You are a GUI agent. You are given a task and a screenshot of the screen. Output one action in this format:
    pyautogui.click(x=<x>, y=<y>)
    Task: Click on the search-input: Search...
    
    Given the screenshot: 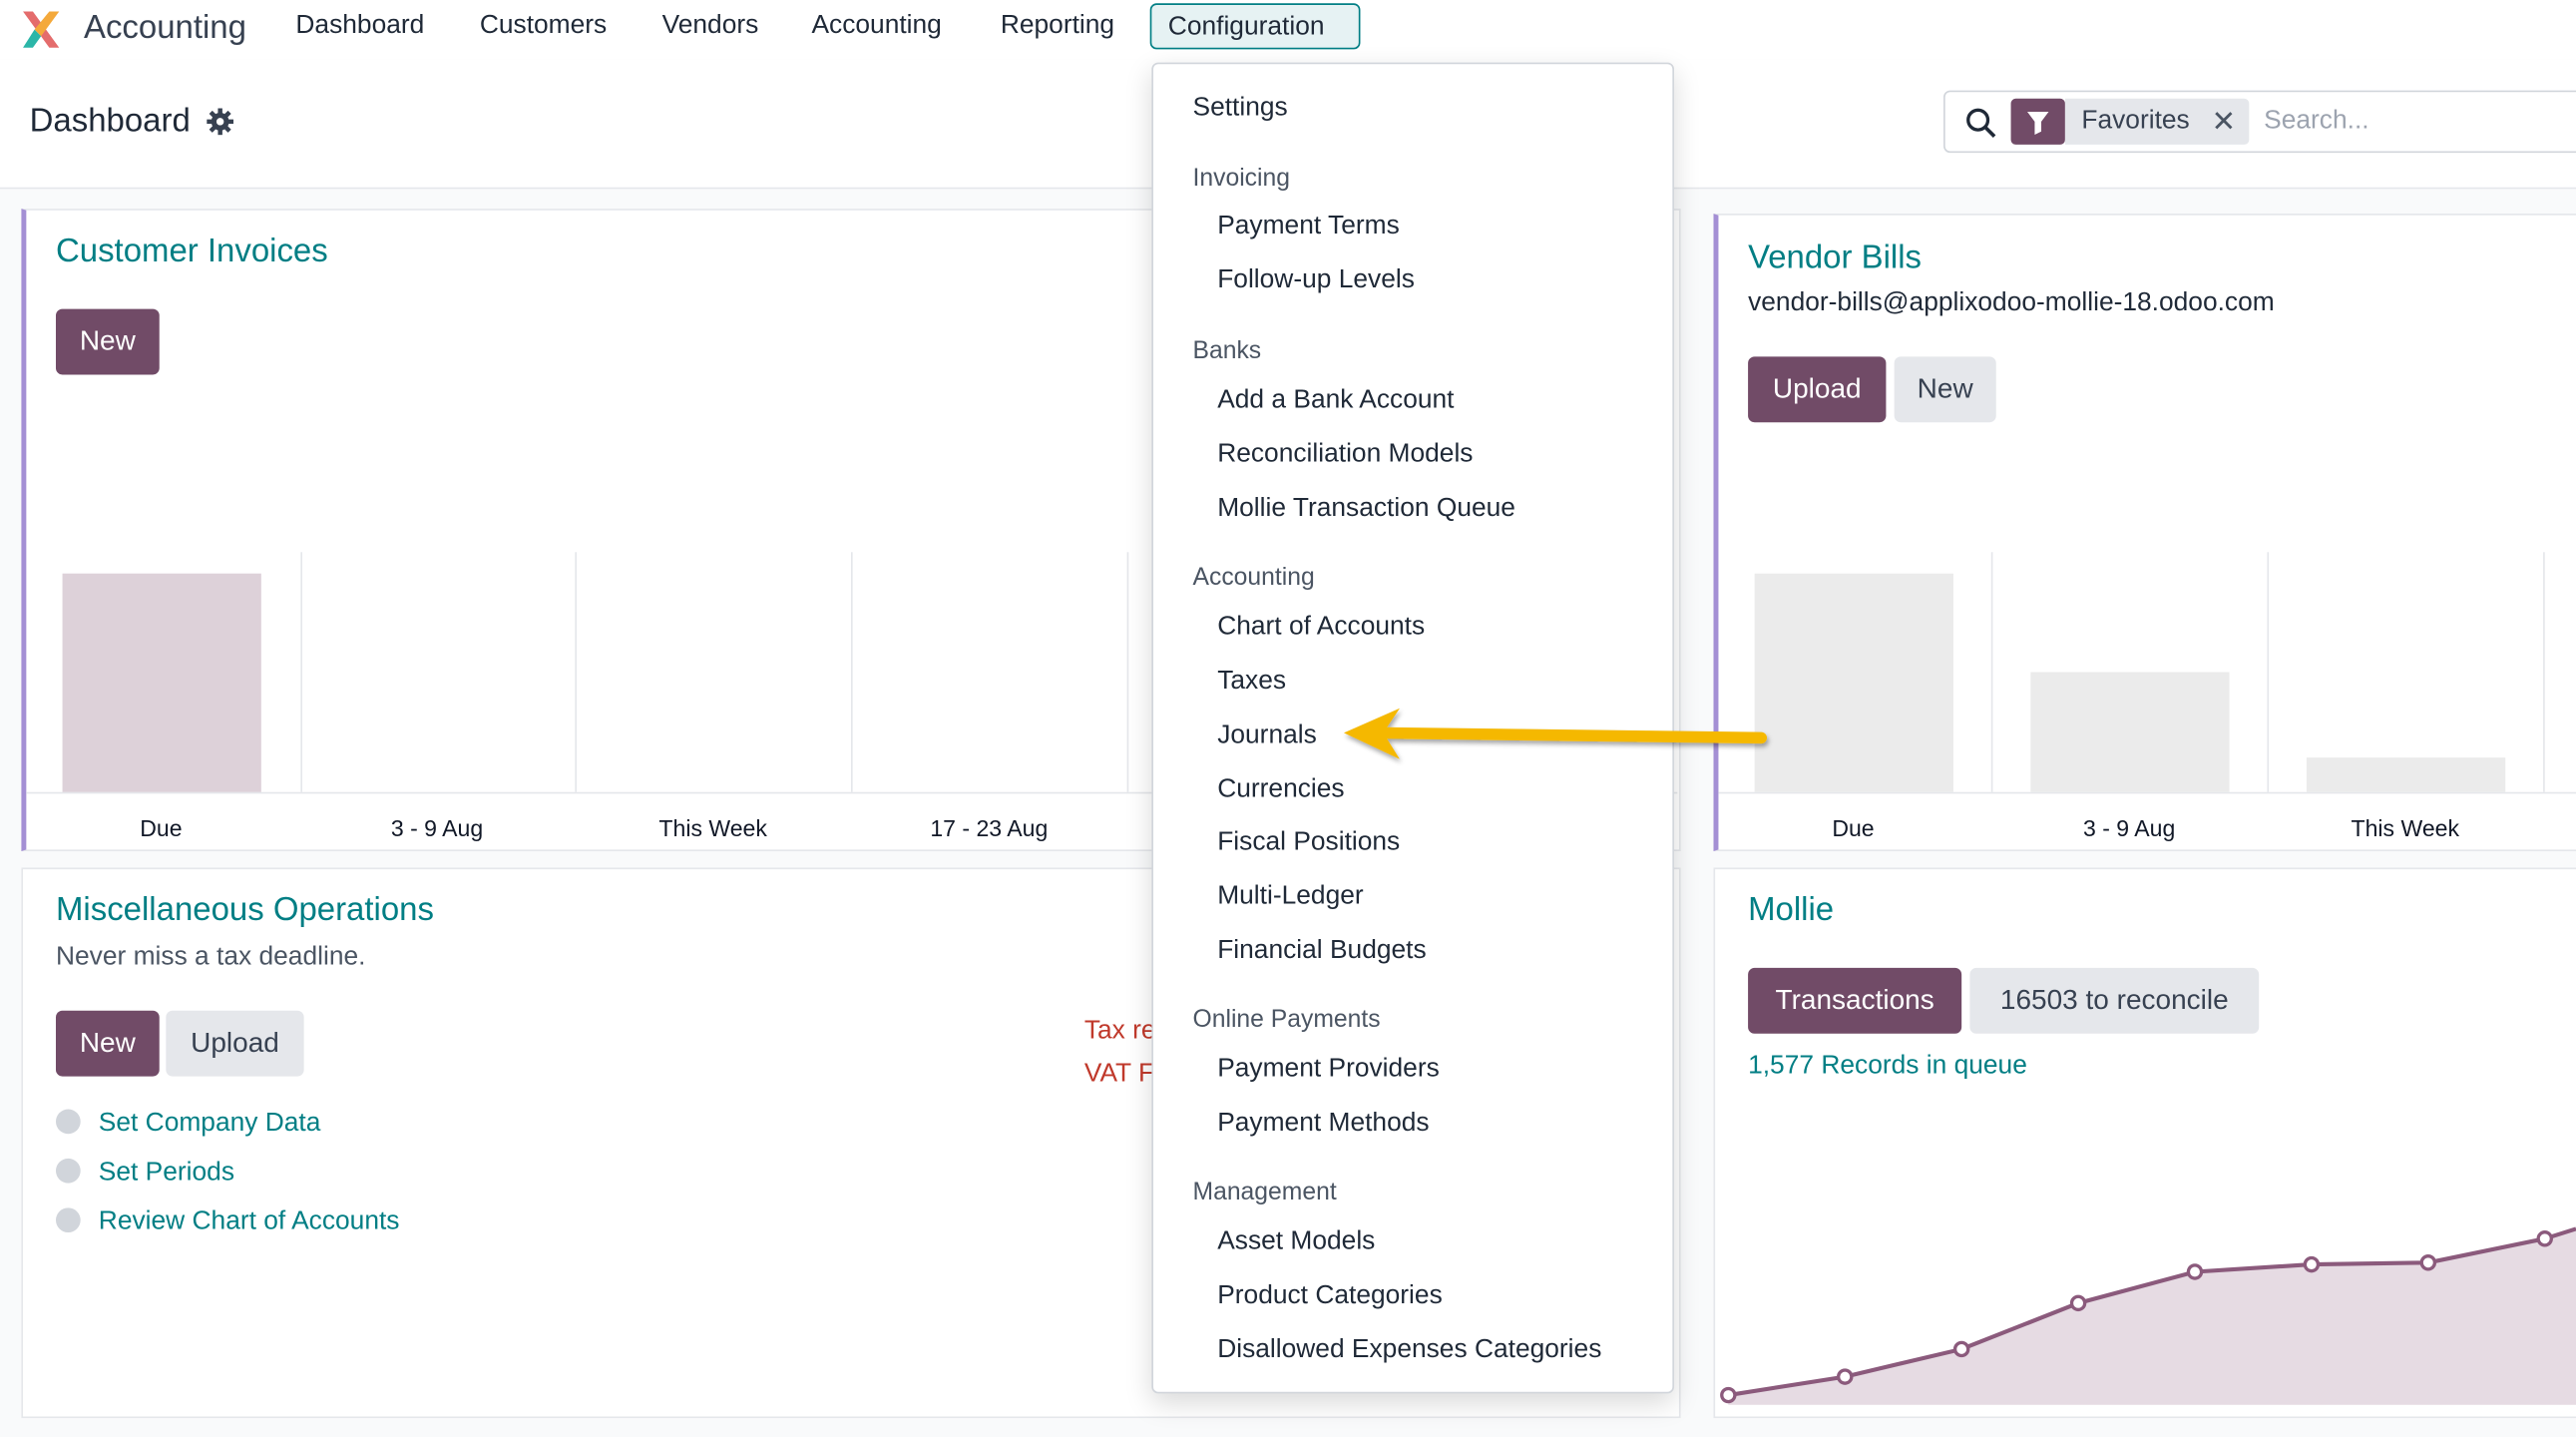 What is the action you would take?
    pyautogui.click(x=2316, y=121)
    